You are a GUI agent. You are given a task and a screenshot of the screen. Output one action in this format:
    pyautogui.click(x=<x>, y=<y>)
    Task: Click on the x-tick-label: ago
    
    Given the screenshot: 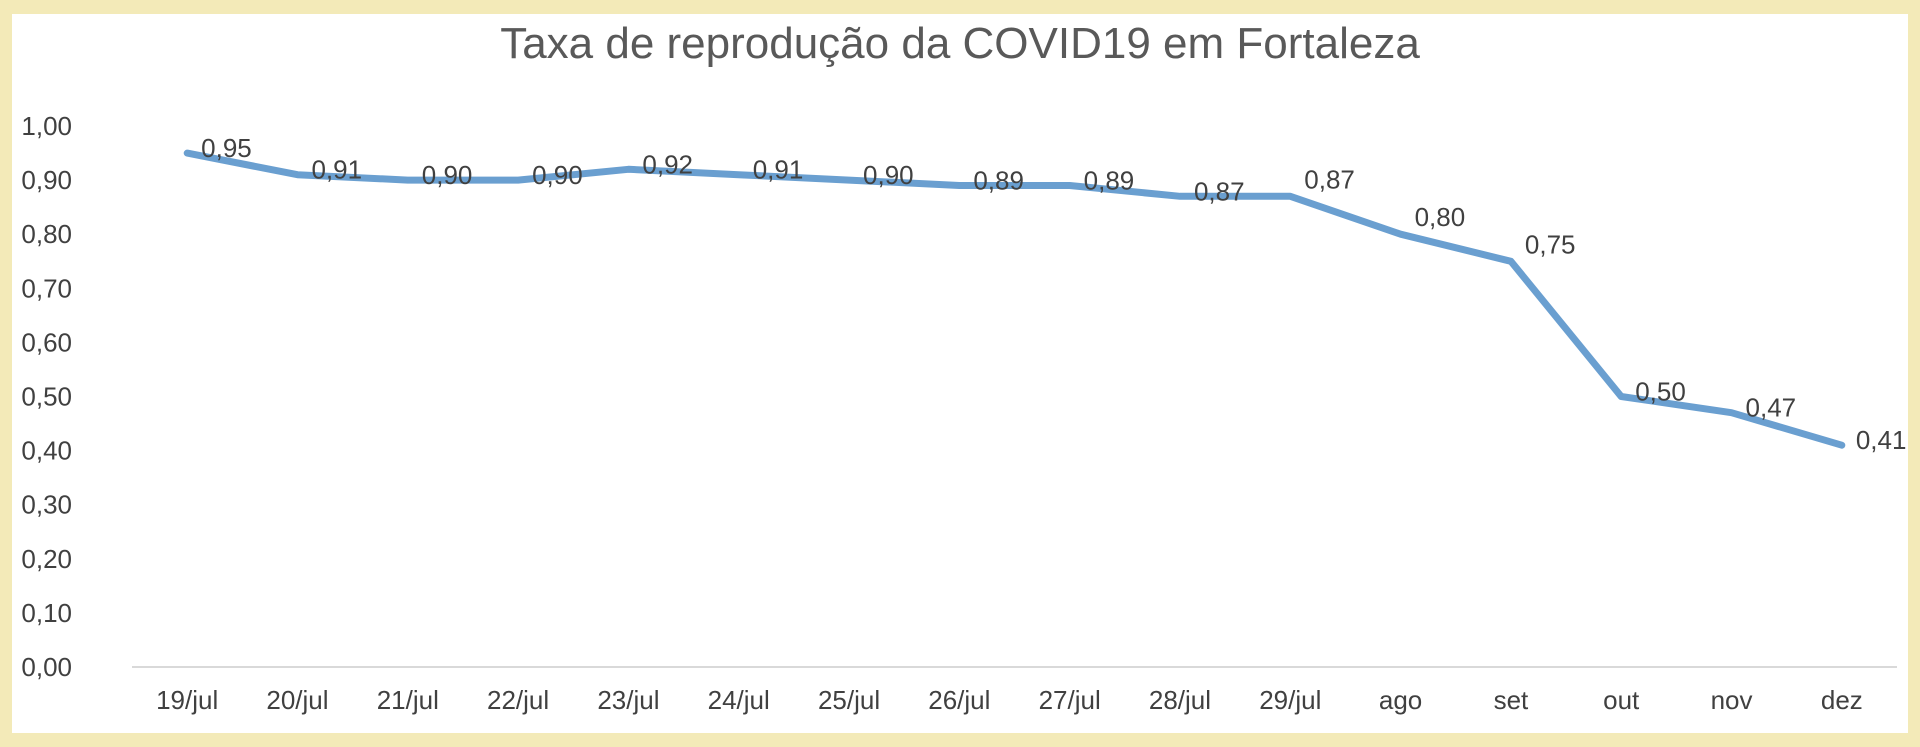 What is the action you would take?
    pyautogui.click(x=1400, y=700)
    